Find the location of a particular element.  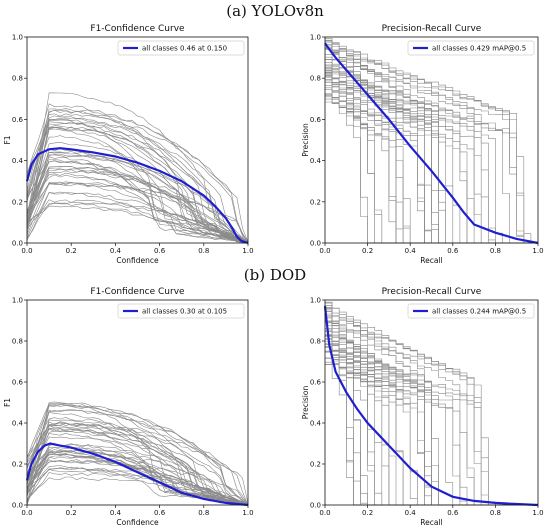

chart-title: F1-Confidence Curve is located at coordinates (137, 29).